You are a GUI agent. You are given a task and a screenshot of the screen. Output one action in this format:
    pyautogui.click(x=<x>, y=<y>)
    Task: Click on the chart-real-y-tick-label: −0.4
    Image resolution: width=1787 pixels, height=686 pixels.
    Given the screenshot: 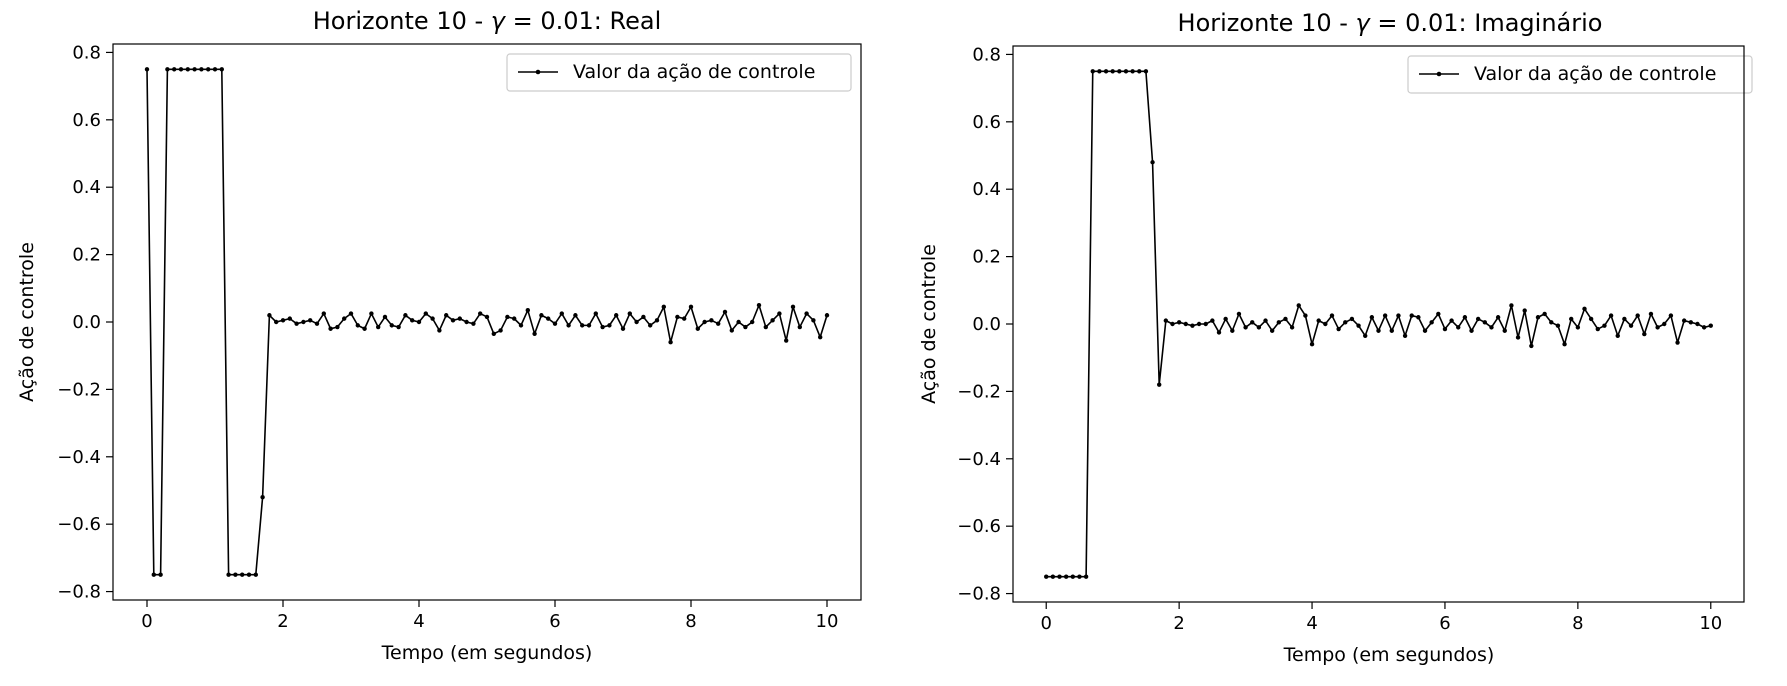 What is the action you would take?
    pyautogui.click(x=79, y=457)
    